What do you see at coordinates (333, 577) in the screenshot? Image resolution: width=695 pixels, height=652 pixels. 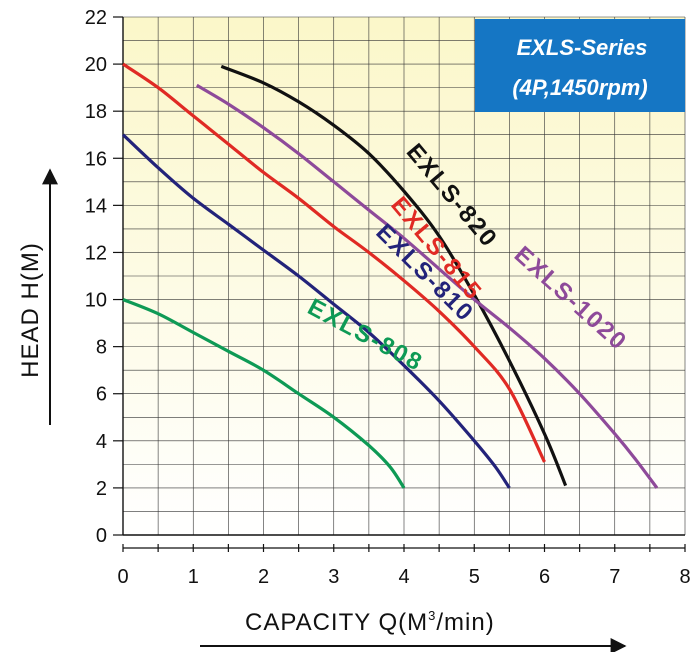 I see `x-tick-label: 3` at bounding box center [333, 577].